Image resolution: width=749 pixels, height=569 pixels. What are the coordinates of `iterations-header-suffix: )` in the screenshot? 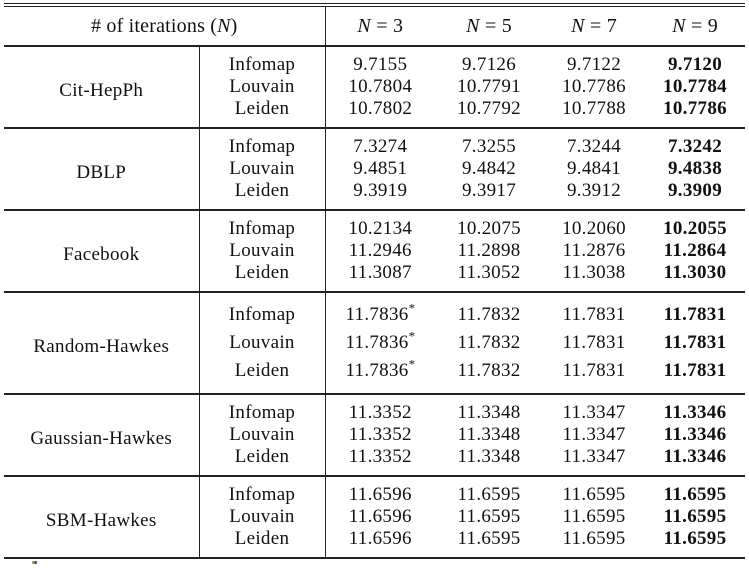 It's located at (234, 26).